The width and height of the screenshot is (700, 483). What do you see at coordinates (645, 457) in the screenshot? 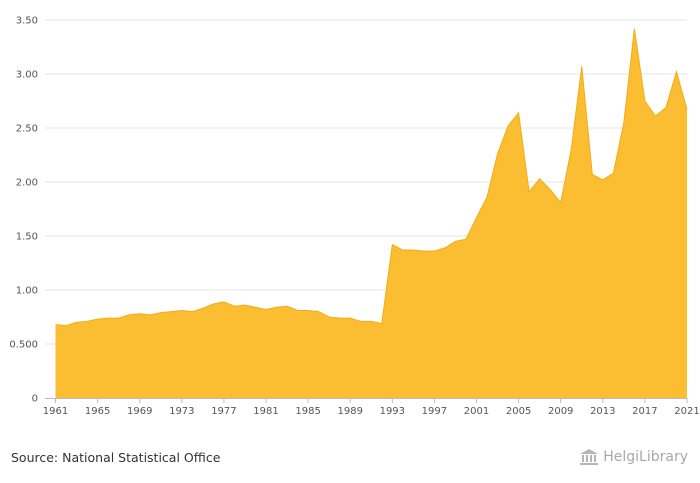
I see `brand-name: HelgiLibrary` at bounding box center [645, 457].